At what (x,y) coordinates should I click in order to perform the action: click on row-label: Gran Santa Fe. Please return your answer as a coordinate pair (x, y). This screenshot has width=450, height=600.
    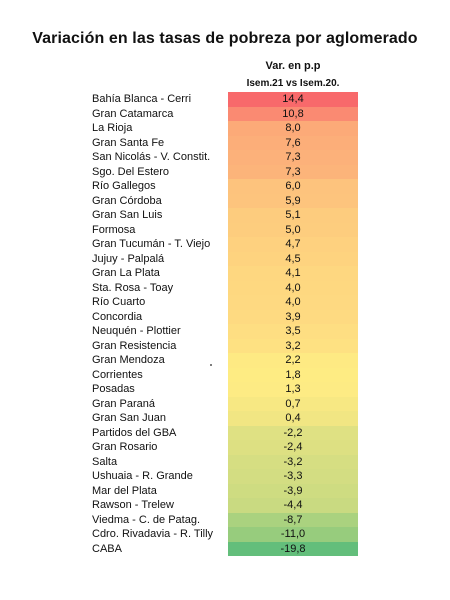
    Looking at the image, I should click on (128, 142).